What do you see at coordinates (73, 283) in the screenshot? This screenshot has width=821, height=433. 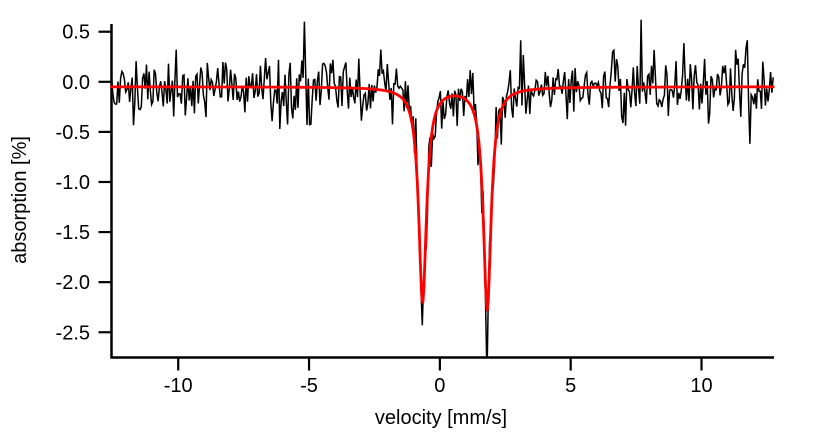 I see `y-tick-label: -2.0` at bounding box center [73, 283].